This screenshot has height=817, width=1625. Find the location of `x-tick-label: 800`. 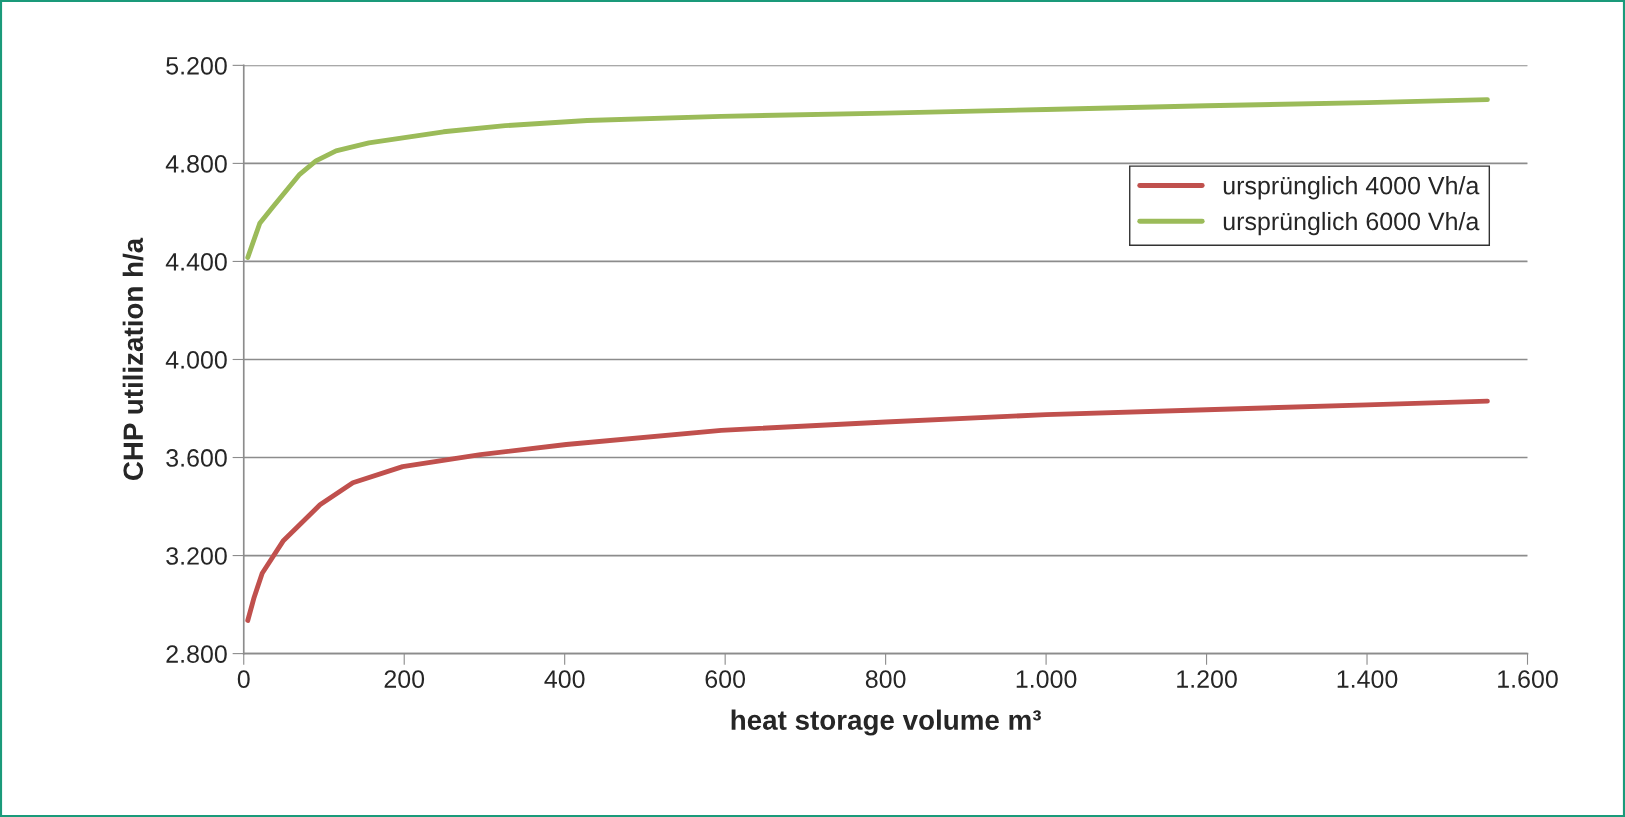

x-tick-label: 800 is located at coordinates (885, 679).